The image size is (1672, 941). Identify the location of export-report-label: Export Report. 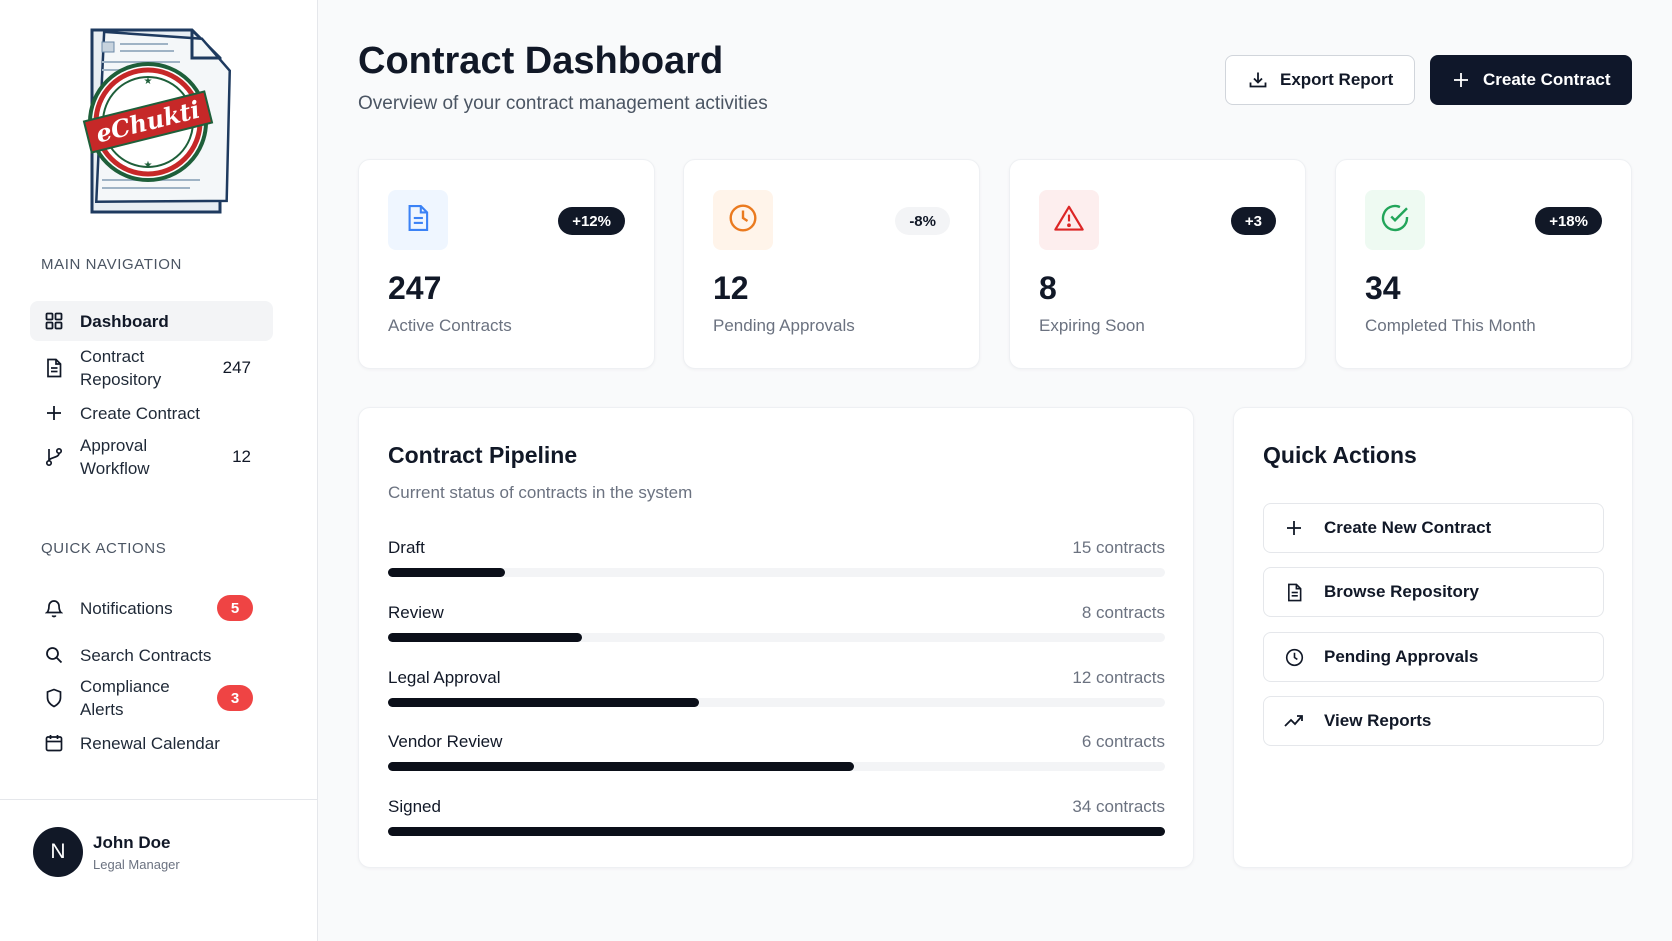
(1337, 79).